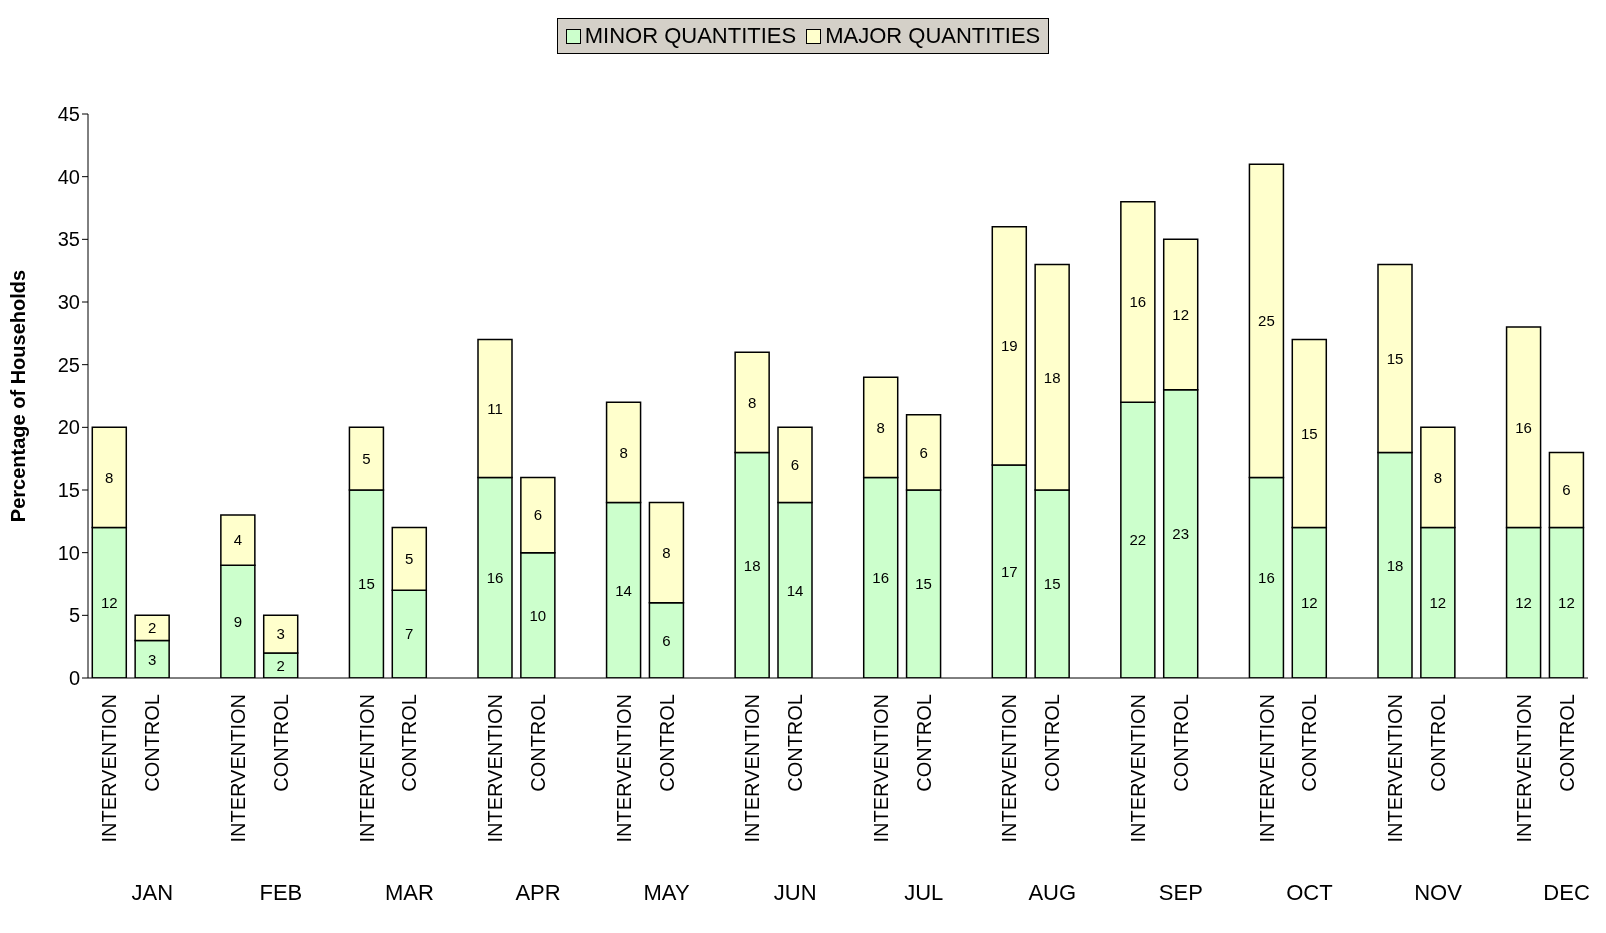  Describe the element at coordinates (666, 893) in the screenshot. I see `text: MAY` at that location.